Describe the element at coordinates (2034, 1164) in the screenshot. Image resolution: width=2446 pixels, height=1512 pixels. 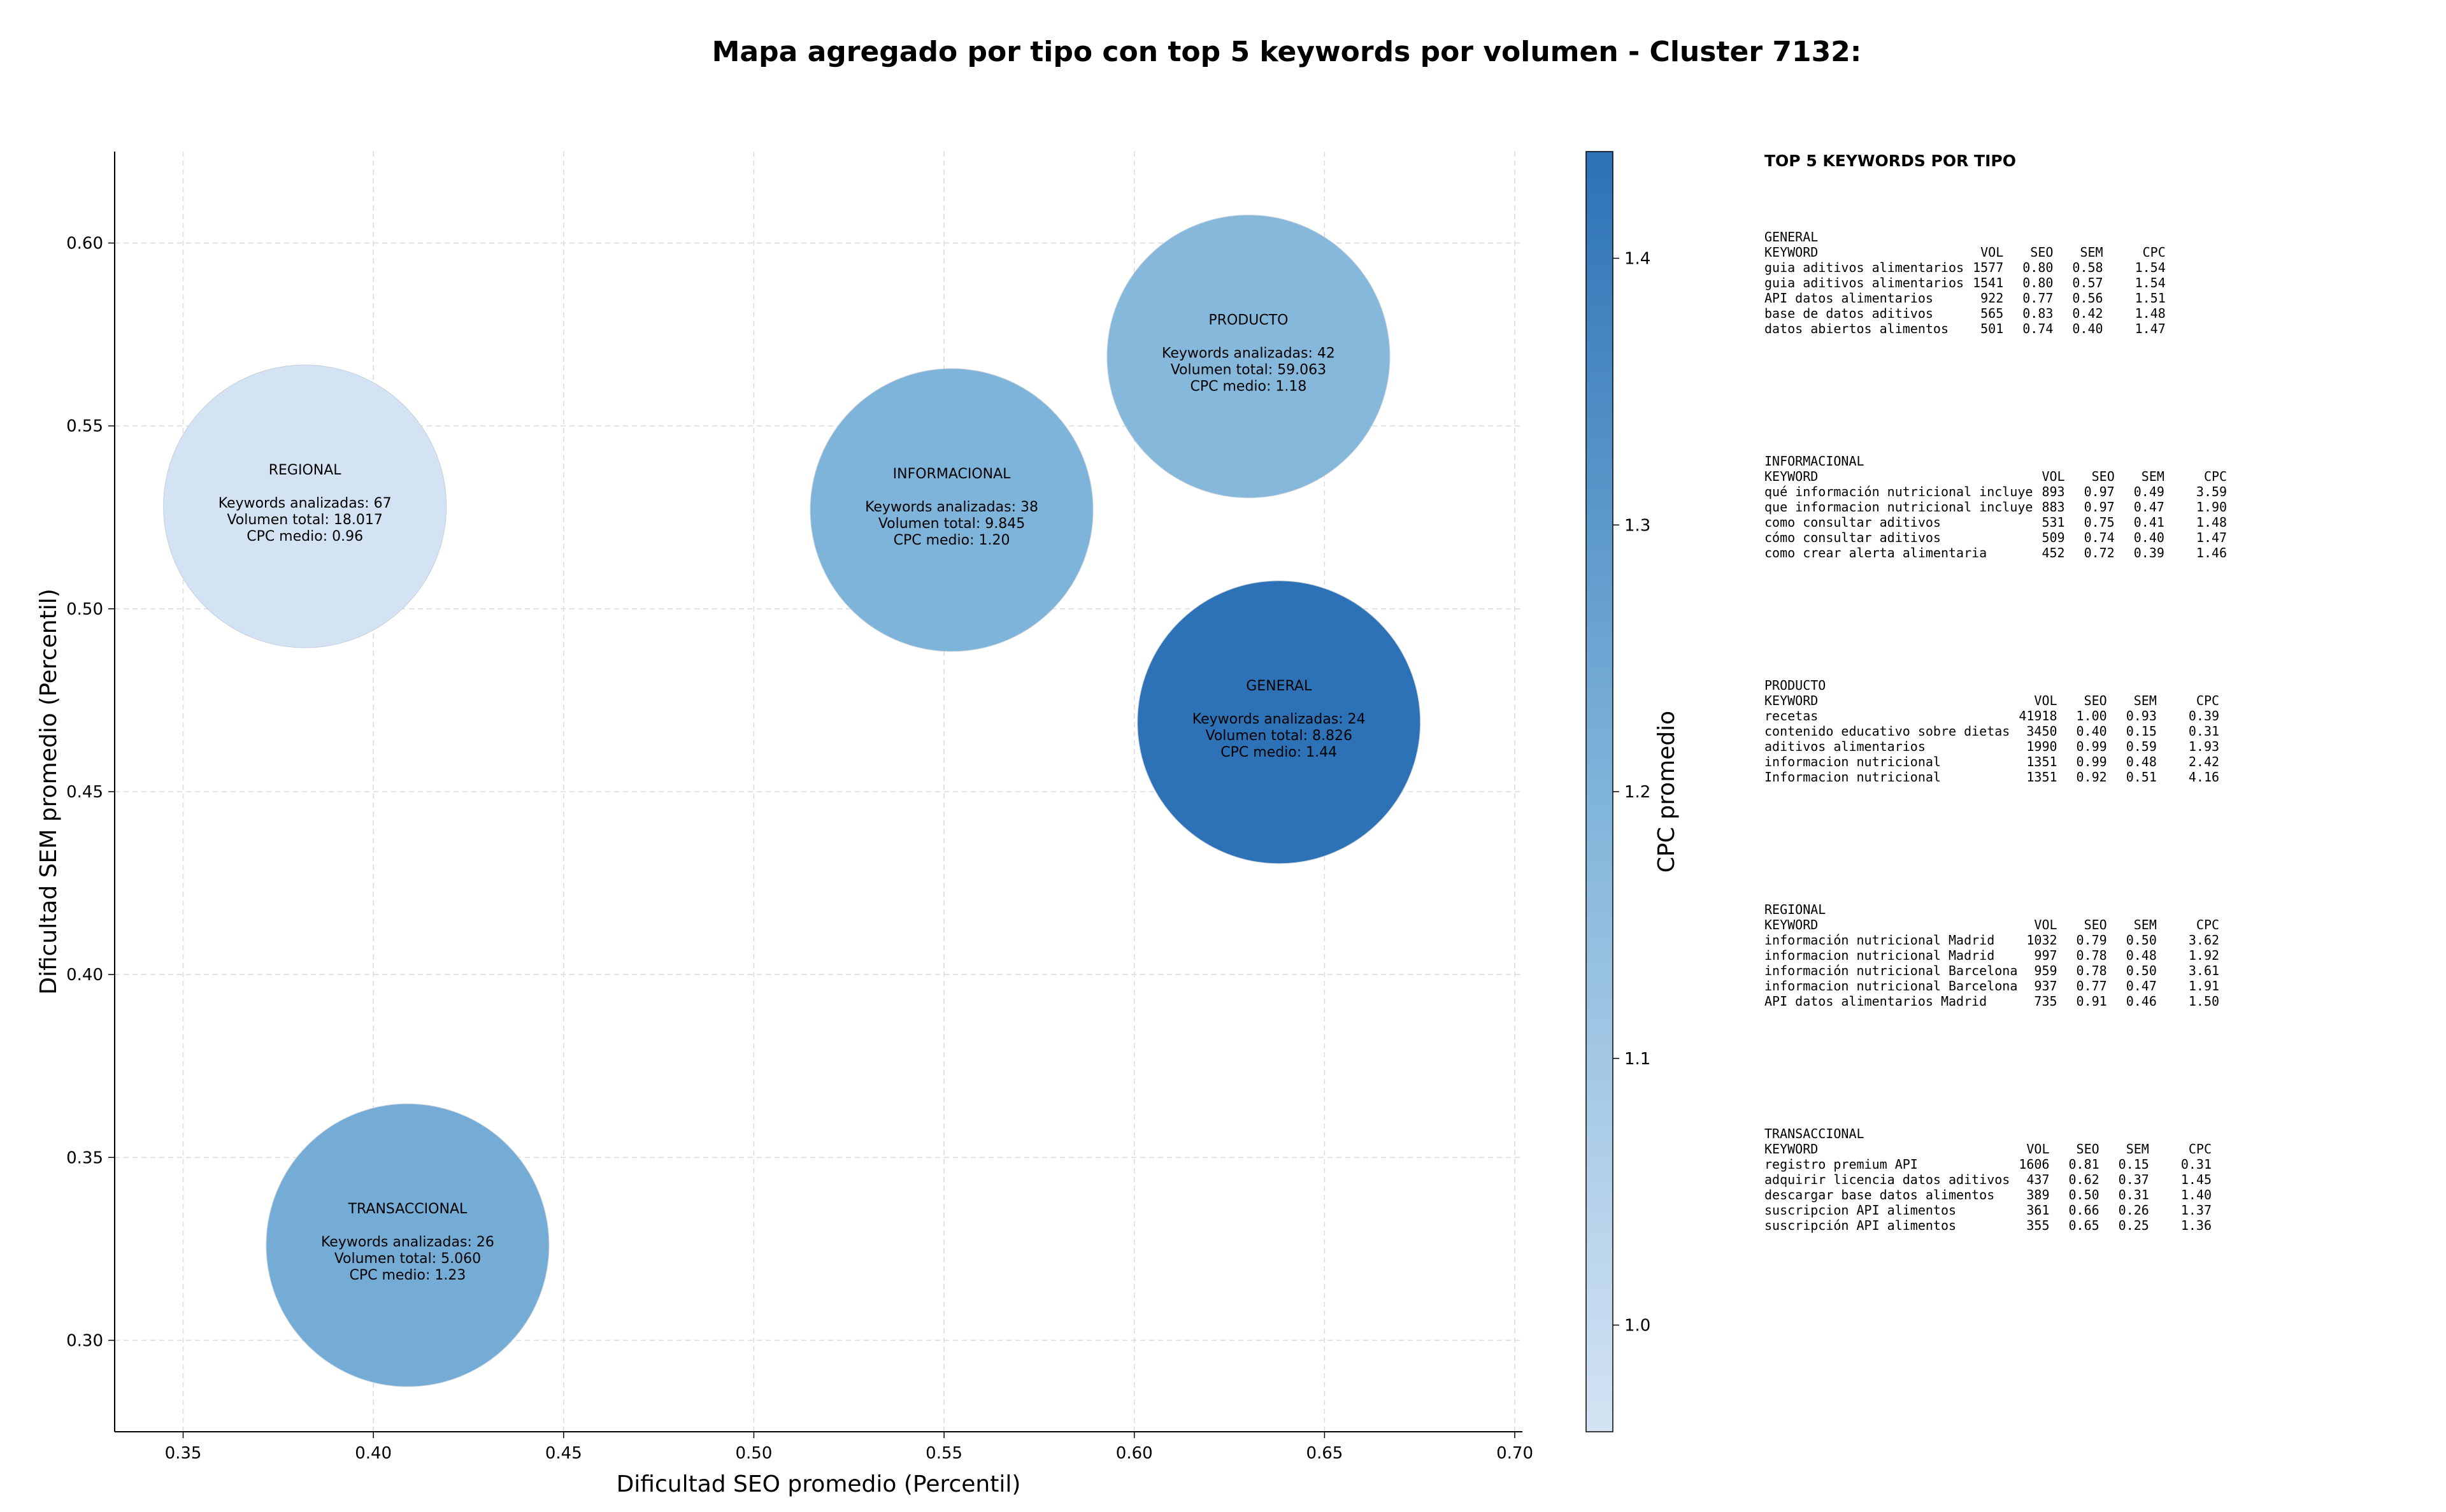
I see `vol-cell: 1606` at that location.